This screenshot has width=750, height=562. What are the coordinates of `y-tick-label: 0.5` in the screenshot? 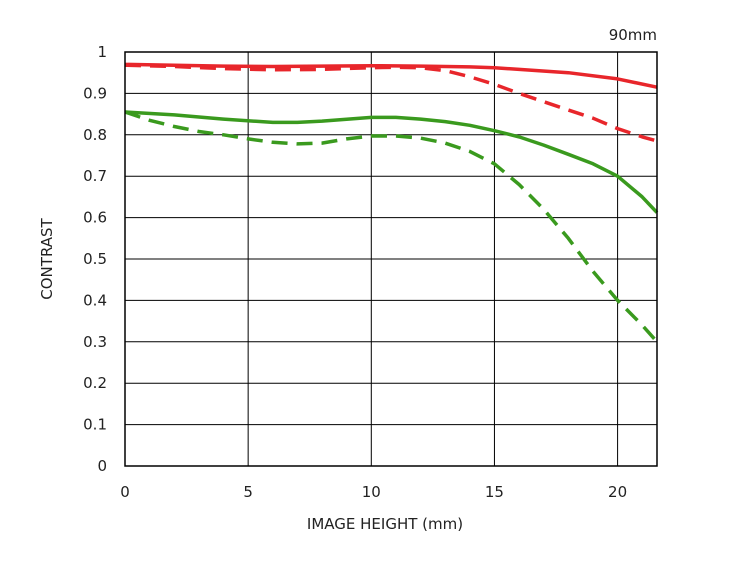 It's located at (95, 259).